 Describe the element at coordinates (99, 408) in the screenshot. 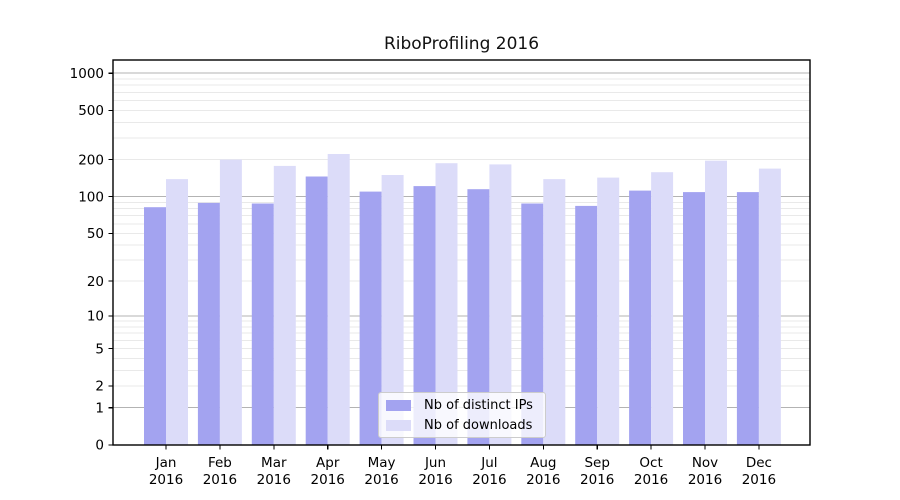

I see `y-tick-label-1: 1` at that location.